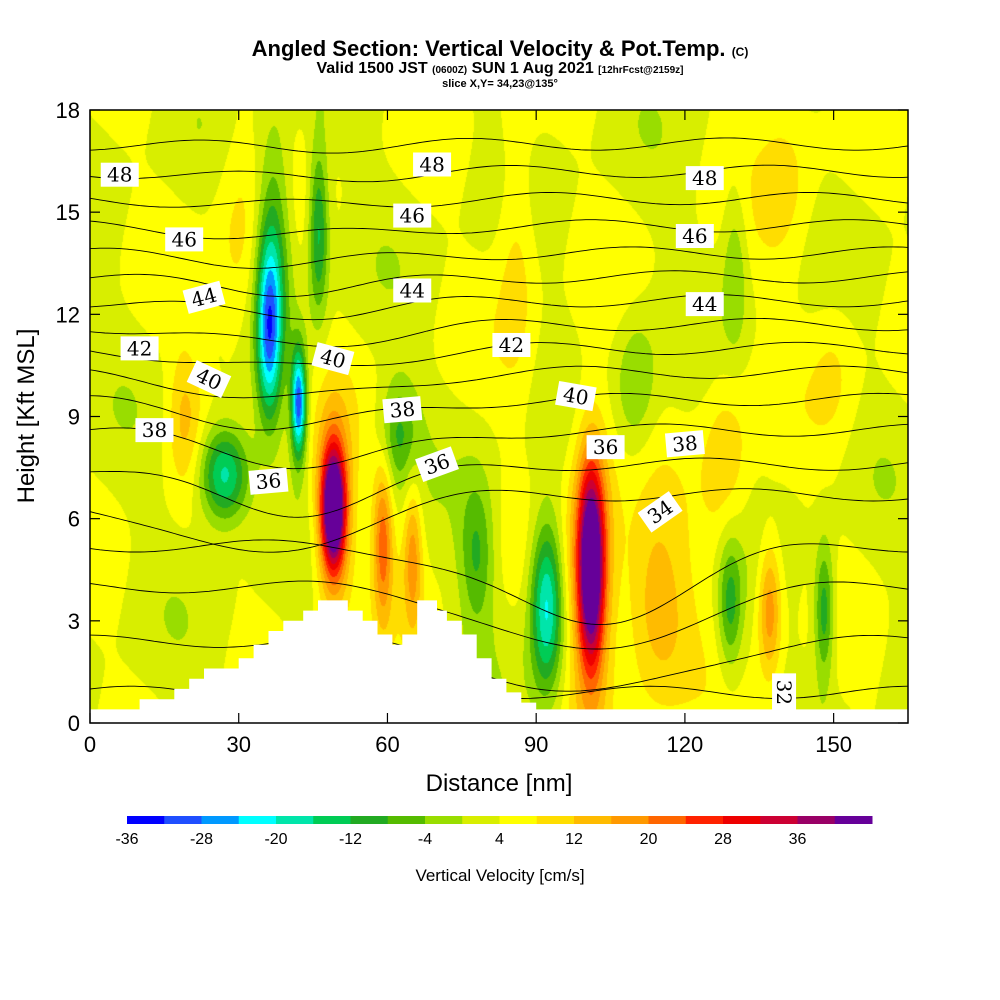 This screenshot has height=1000, width=1000. What do you see at coordinates (425, 839) in the screenshot?
I see `colorbar-tick-label: -4` at bounding box center [425, 839].